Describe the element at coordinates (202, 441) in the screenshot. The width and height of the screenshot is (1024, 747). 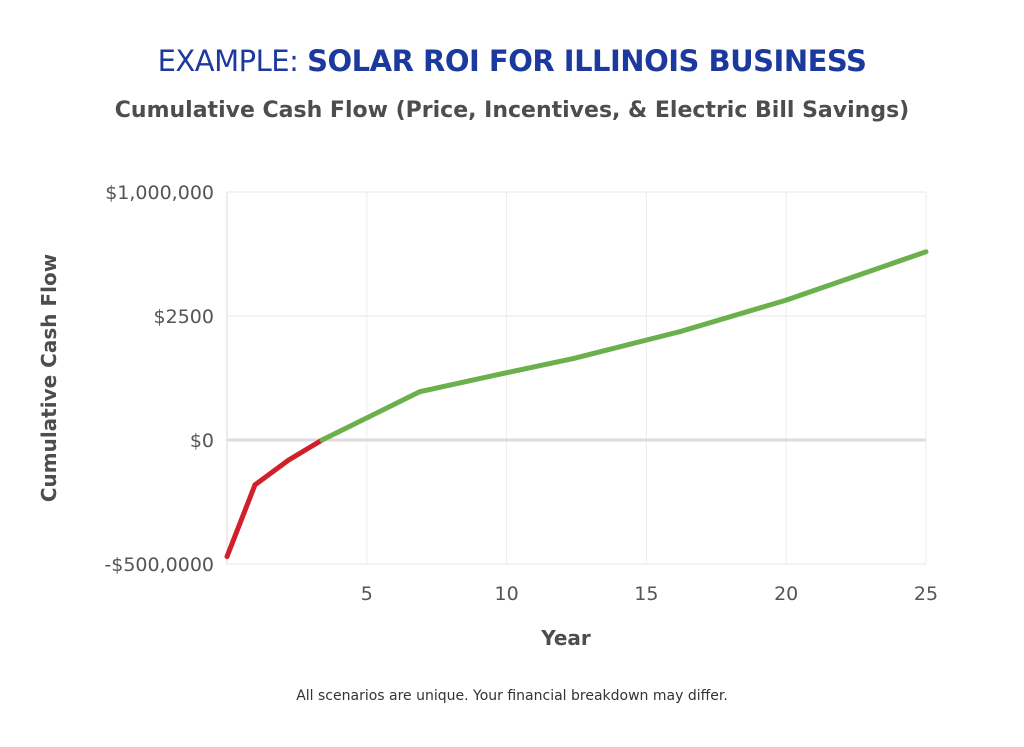
I see `y-tick-label: $0` at that location.